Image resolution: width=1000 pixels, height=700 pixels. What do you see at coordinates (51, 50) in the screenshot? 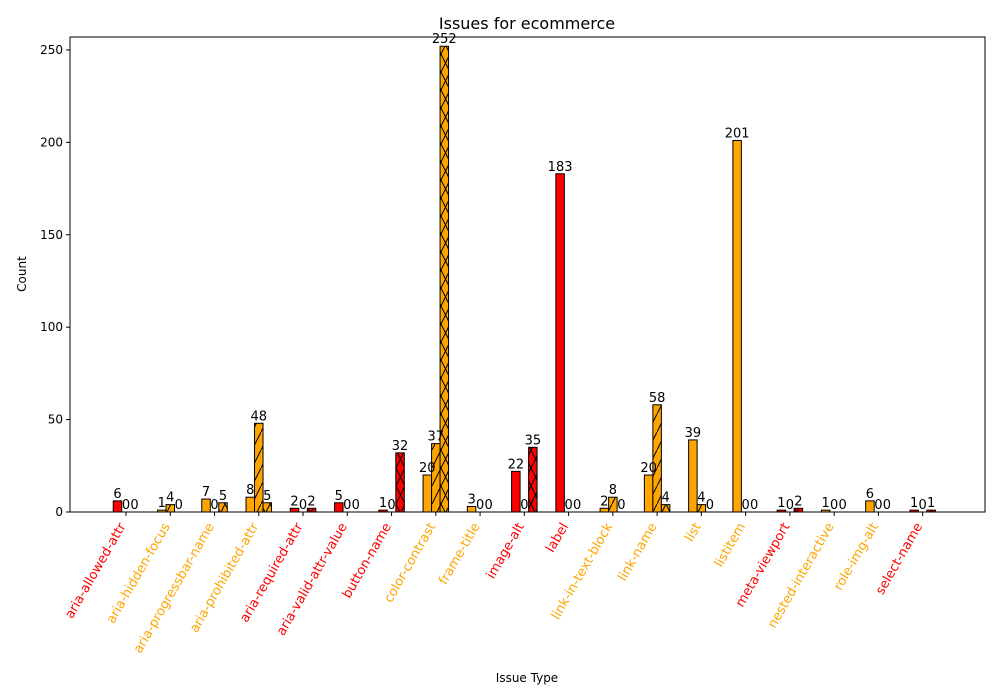
I see `y-tick-label: 250` at bounding box center [51, 50].